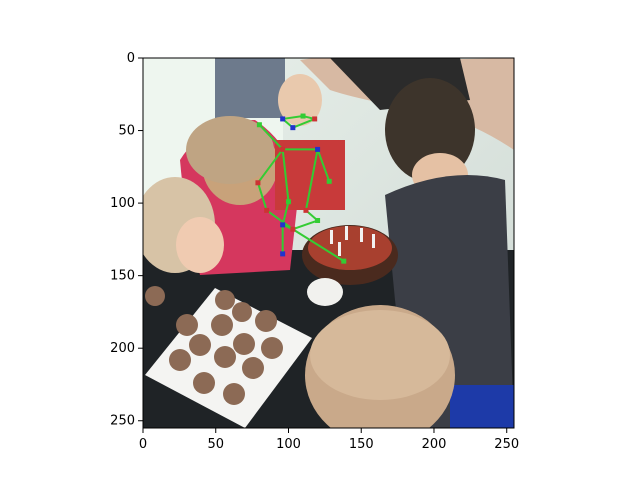 This screenshot has width=640, height=480. What do you see at coordinates (122, 203) in the screenshot?
I see `y-tick-label: 100` at bounding box center [122, 203].